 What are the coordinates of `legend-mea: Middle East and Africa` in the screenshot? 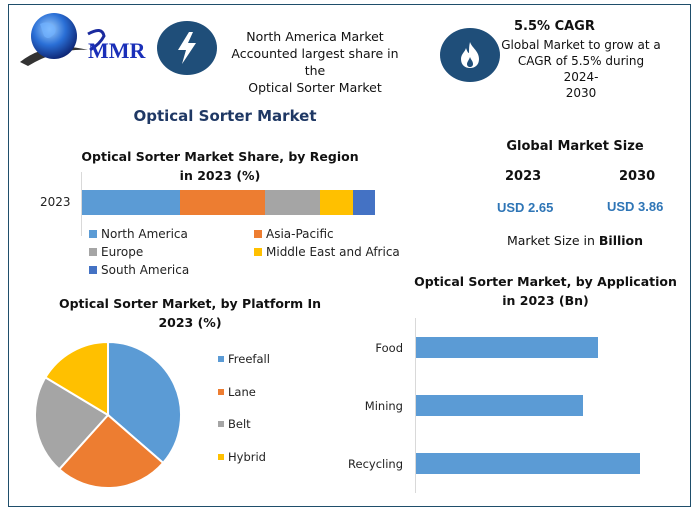 It's located at (327, 252).